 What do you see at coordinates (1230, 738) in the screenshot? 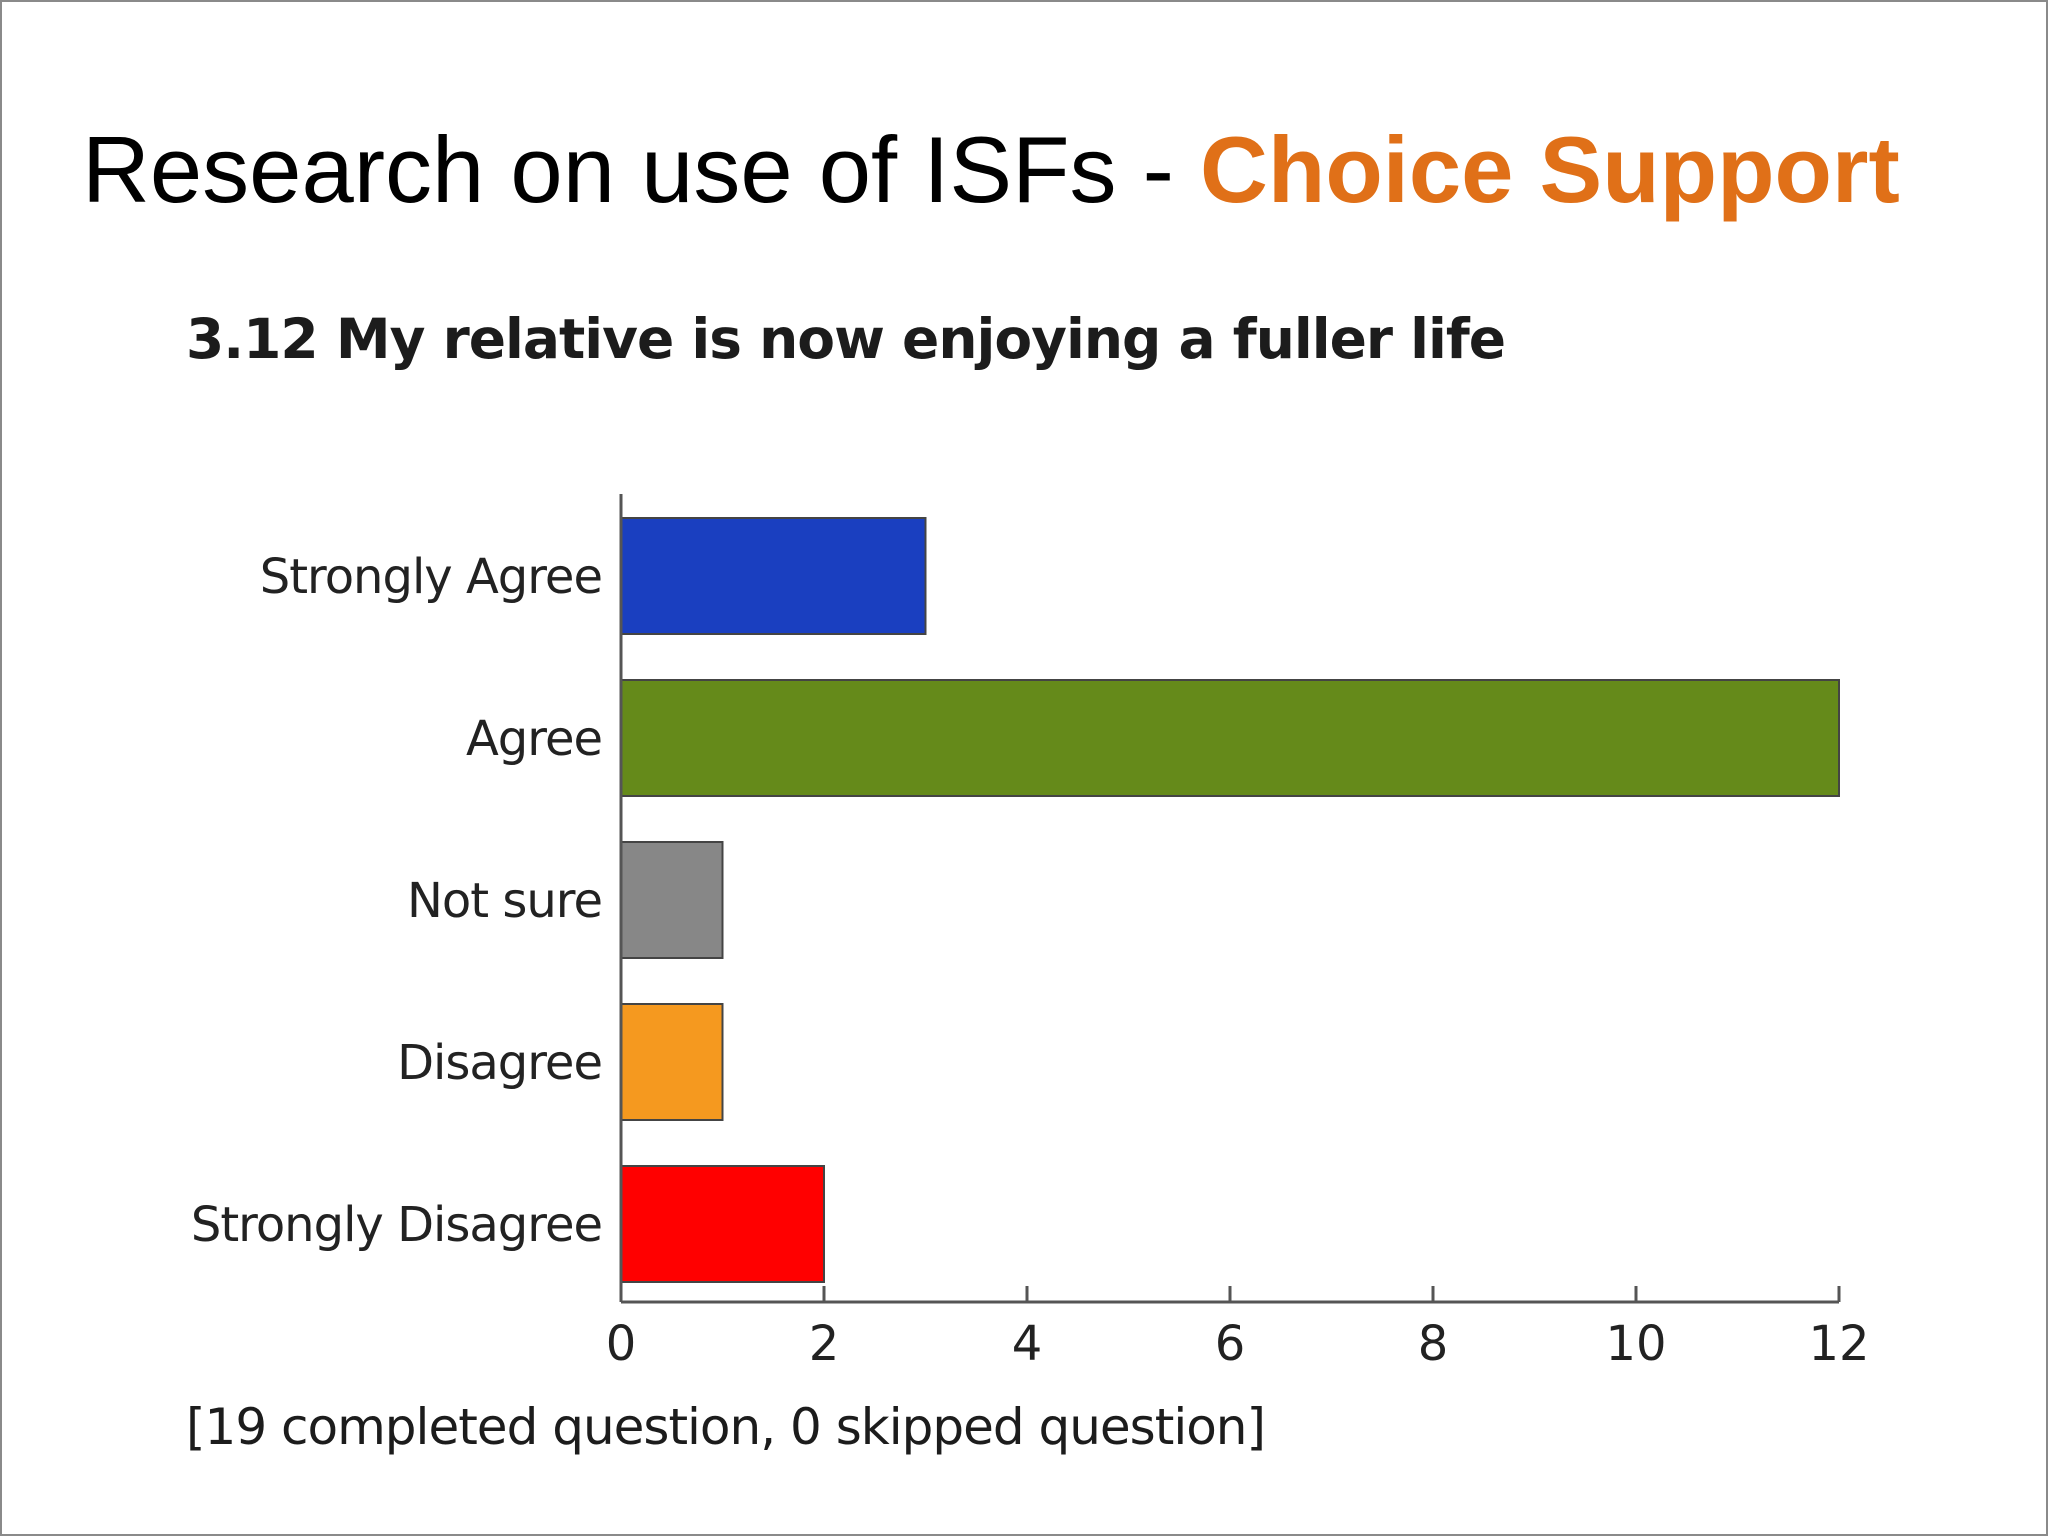
I see `bar-agree` at bounding box center [1230, 738].